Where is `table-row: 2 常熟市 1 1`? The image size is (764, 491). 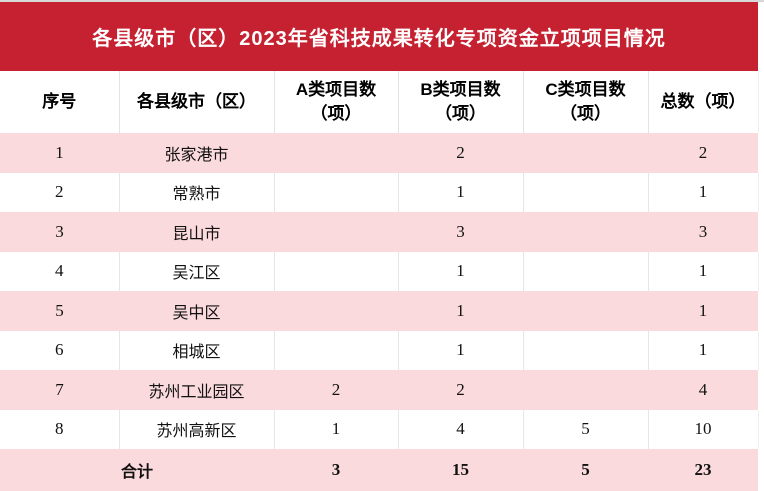 table-row: 2 常熟市 1 1 is located at coordinates (379, 192).